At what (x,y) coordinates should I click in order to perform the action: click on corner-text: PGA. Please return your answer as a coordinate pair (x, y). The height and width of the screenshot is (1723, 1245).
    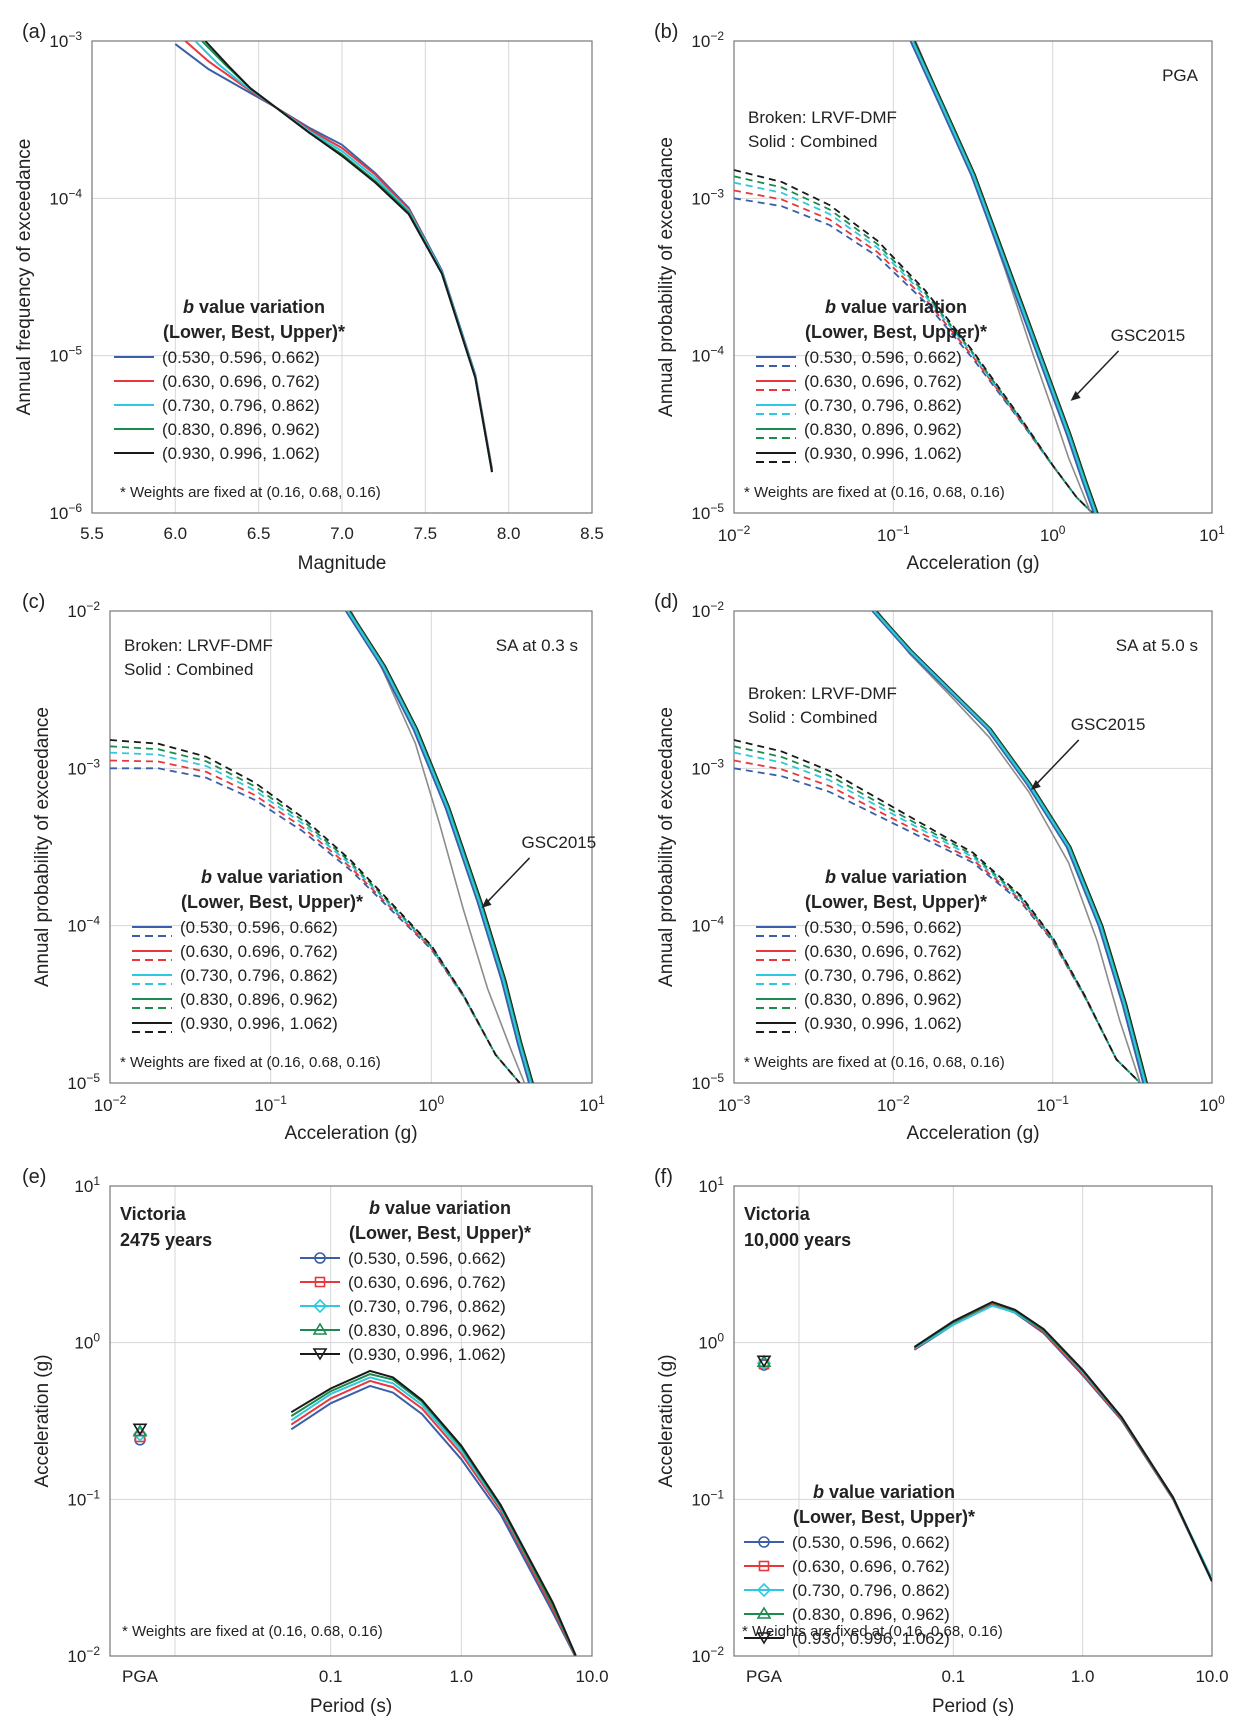
    Looking at the image, I should click on (1180, 75).